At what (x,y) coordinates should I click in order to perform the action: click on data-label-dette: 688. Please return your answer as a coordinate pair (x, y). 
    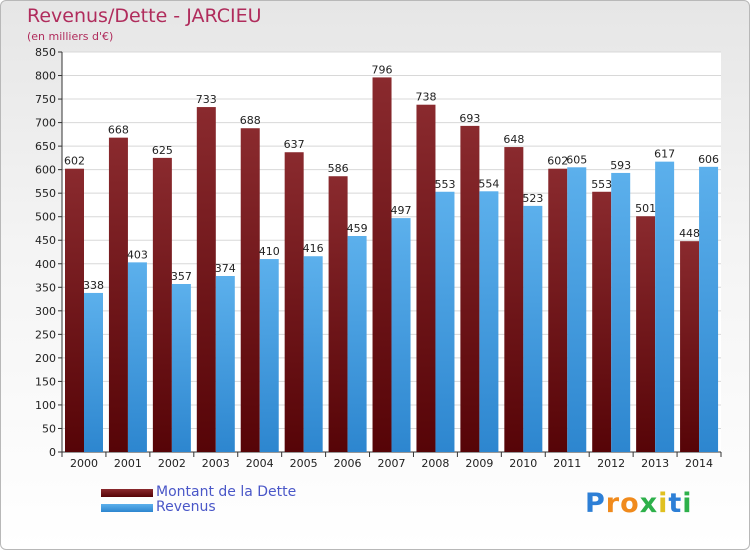
    Looking at the image, I should click on (250, 120).